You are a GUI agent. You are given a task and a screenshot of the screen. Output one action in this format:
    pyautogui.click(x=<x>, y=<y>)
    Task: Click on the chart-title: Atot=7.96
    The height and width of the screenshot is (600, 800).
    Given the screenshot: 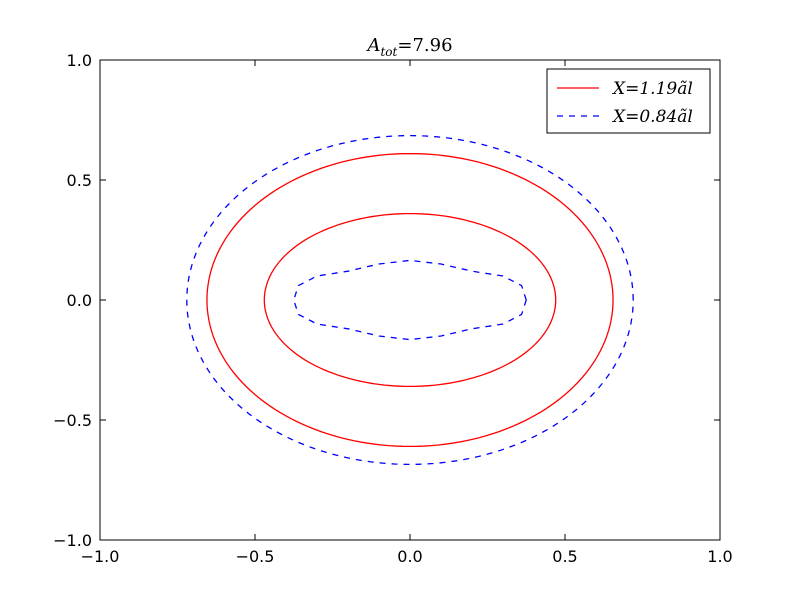 What is the action you would take?
    pyautogui.click(x=408, y=47)
    